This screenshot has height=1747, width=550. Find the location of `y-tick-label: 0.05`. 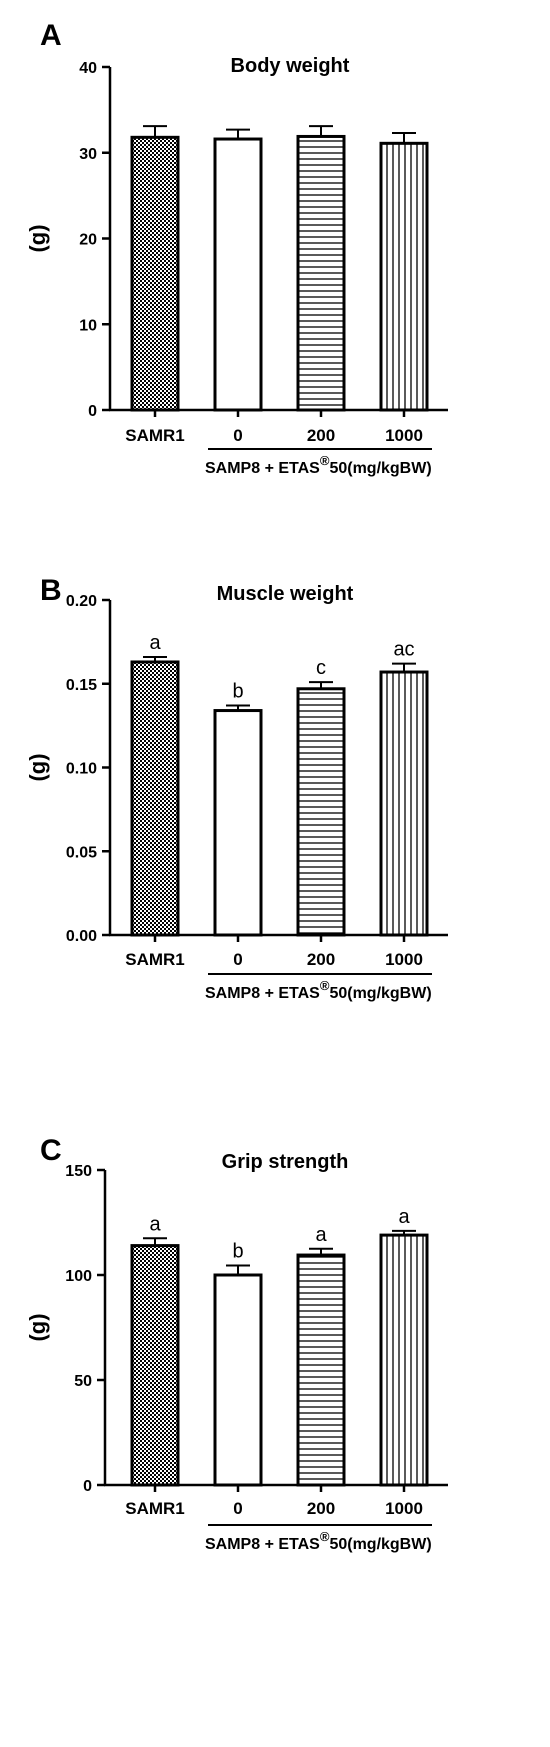

y-tick-label: 0.05 is located at coordinates (81, 852).